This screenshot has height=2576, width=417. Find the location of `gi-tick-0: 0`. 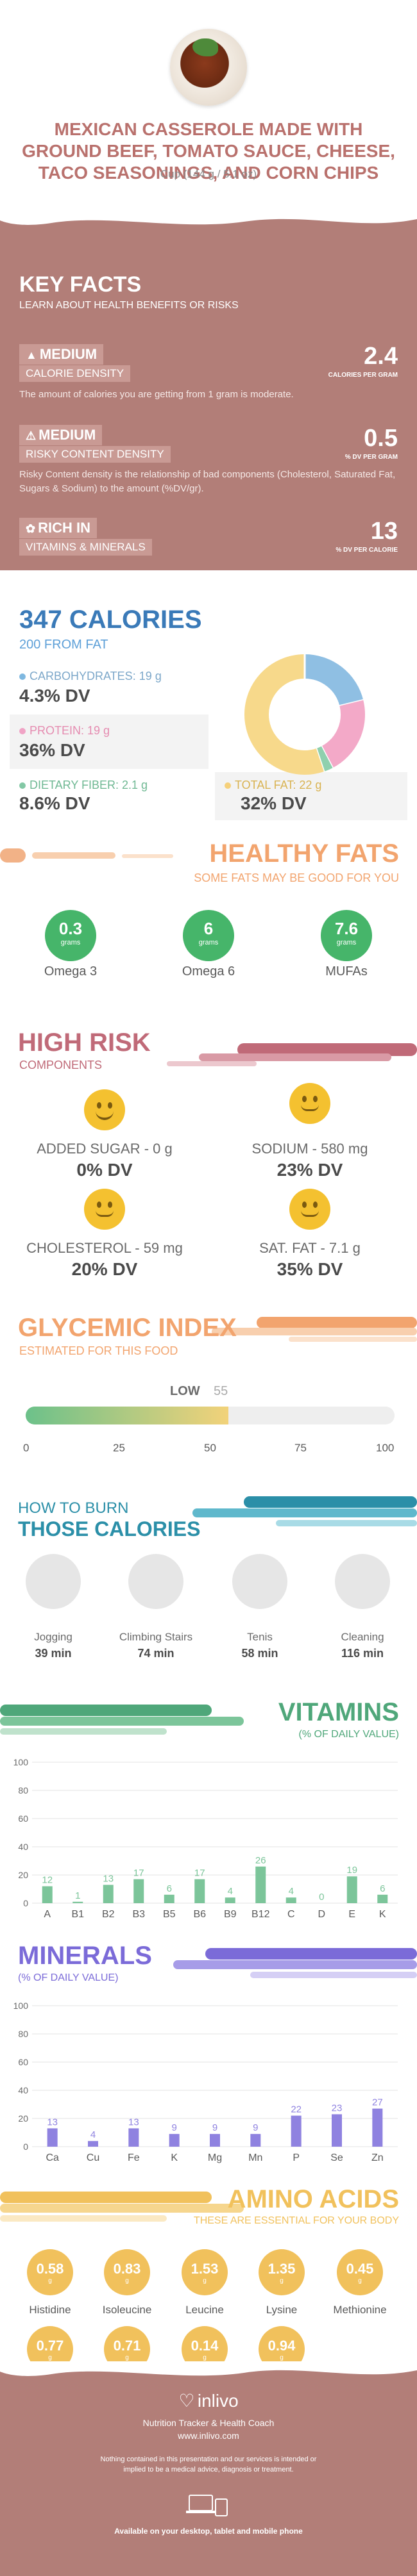

gi-tick-0: 0 is located at coordinates (27, 1448).